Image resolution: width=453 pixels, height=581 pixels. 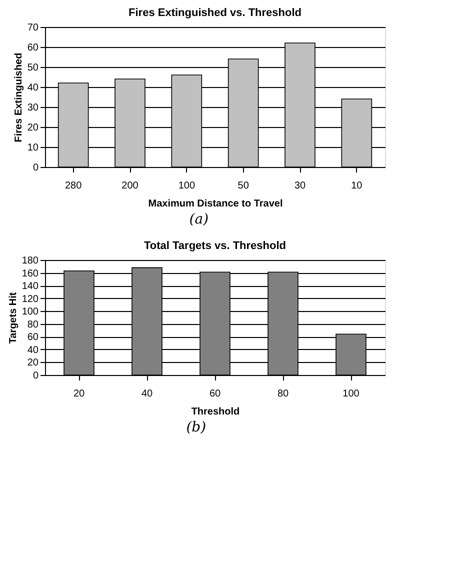 What do you see at coordinates (30, 274) in the screenshot?
I see `y-tick-label: 160` at bounding box center [30, 274].